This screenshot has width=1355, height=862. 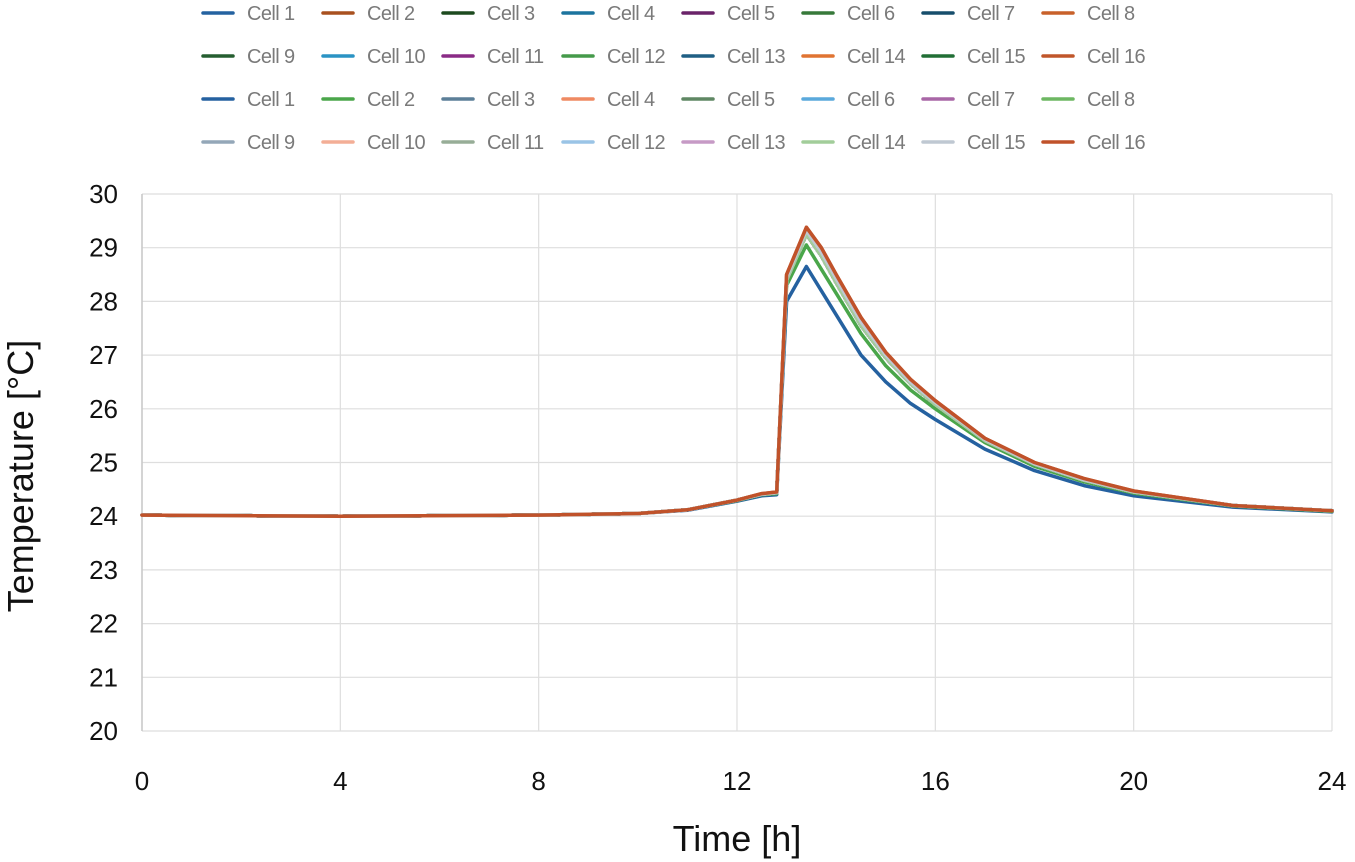 What do you see at coordinates (1133, 781) in the screenshot?
I see `x-tick-label: 20` at bounding box center [1133, 781].